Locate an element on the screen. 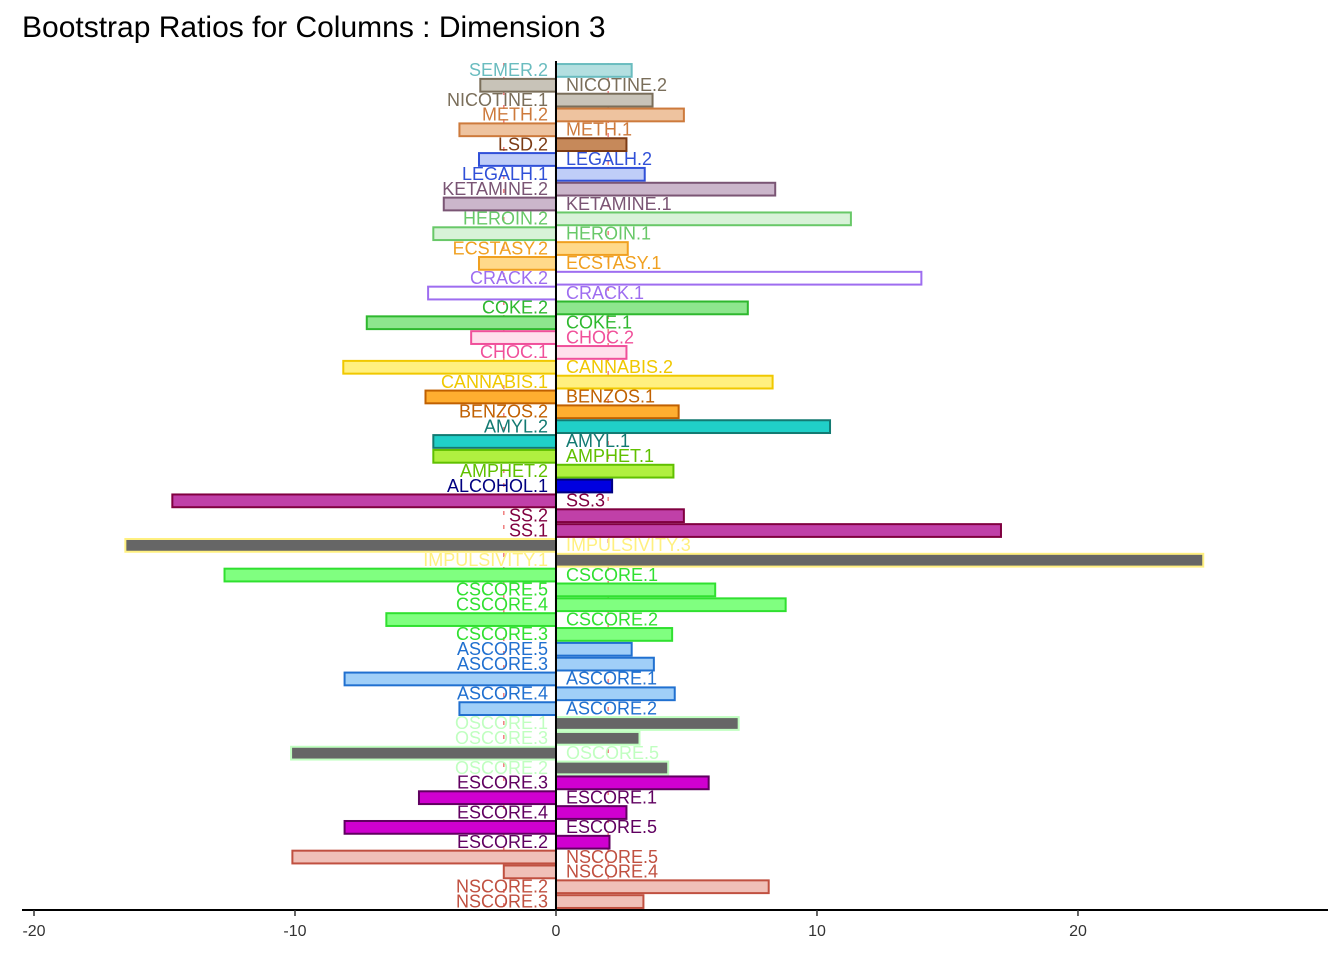  bar-label: SS.1 is located at coordinates (528, 530).